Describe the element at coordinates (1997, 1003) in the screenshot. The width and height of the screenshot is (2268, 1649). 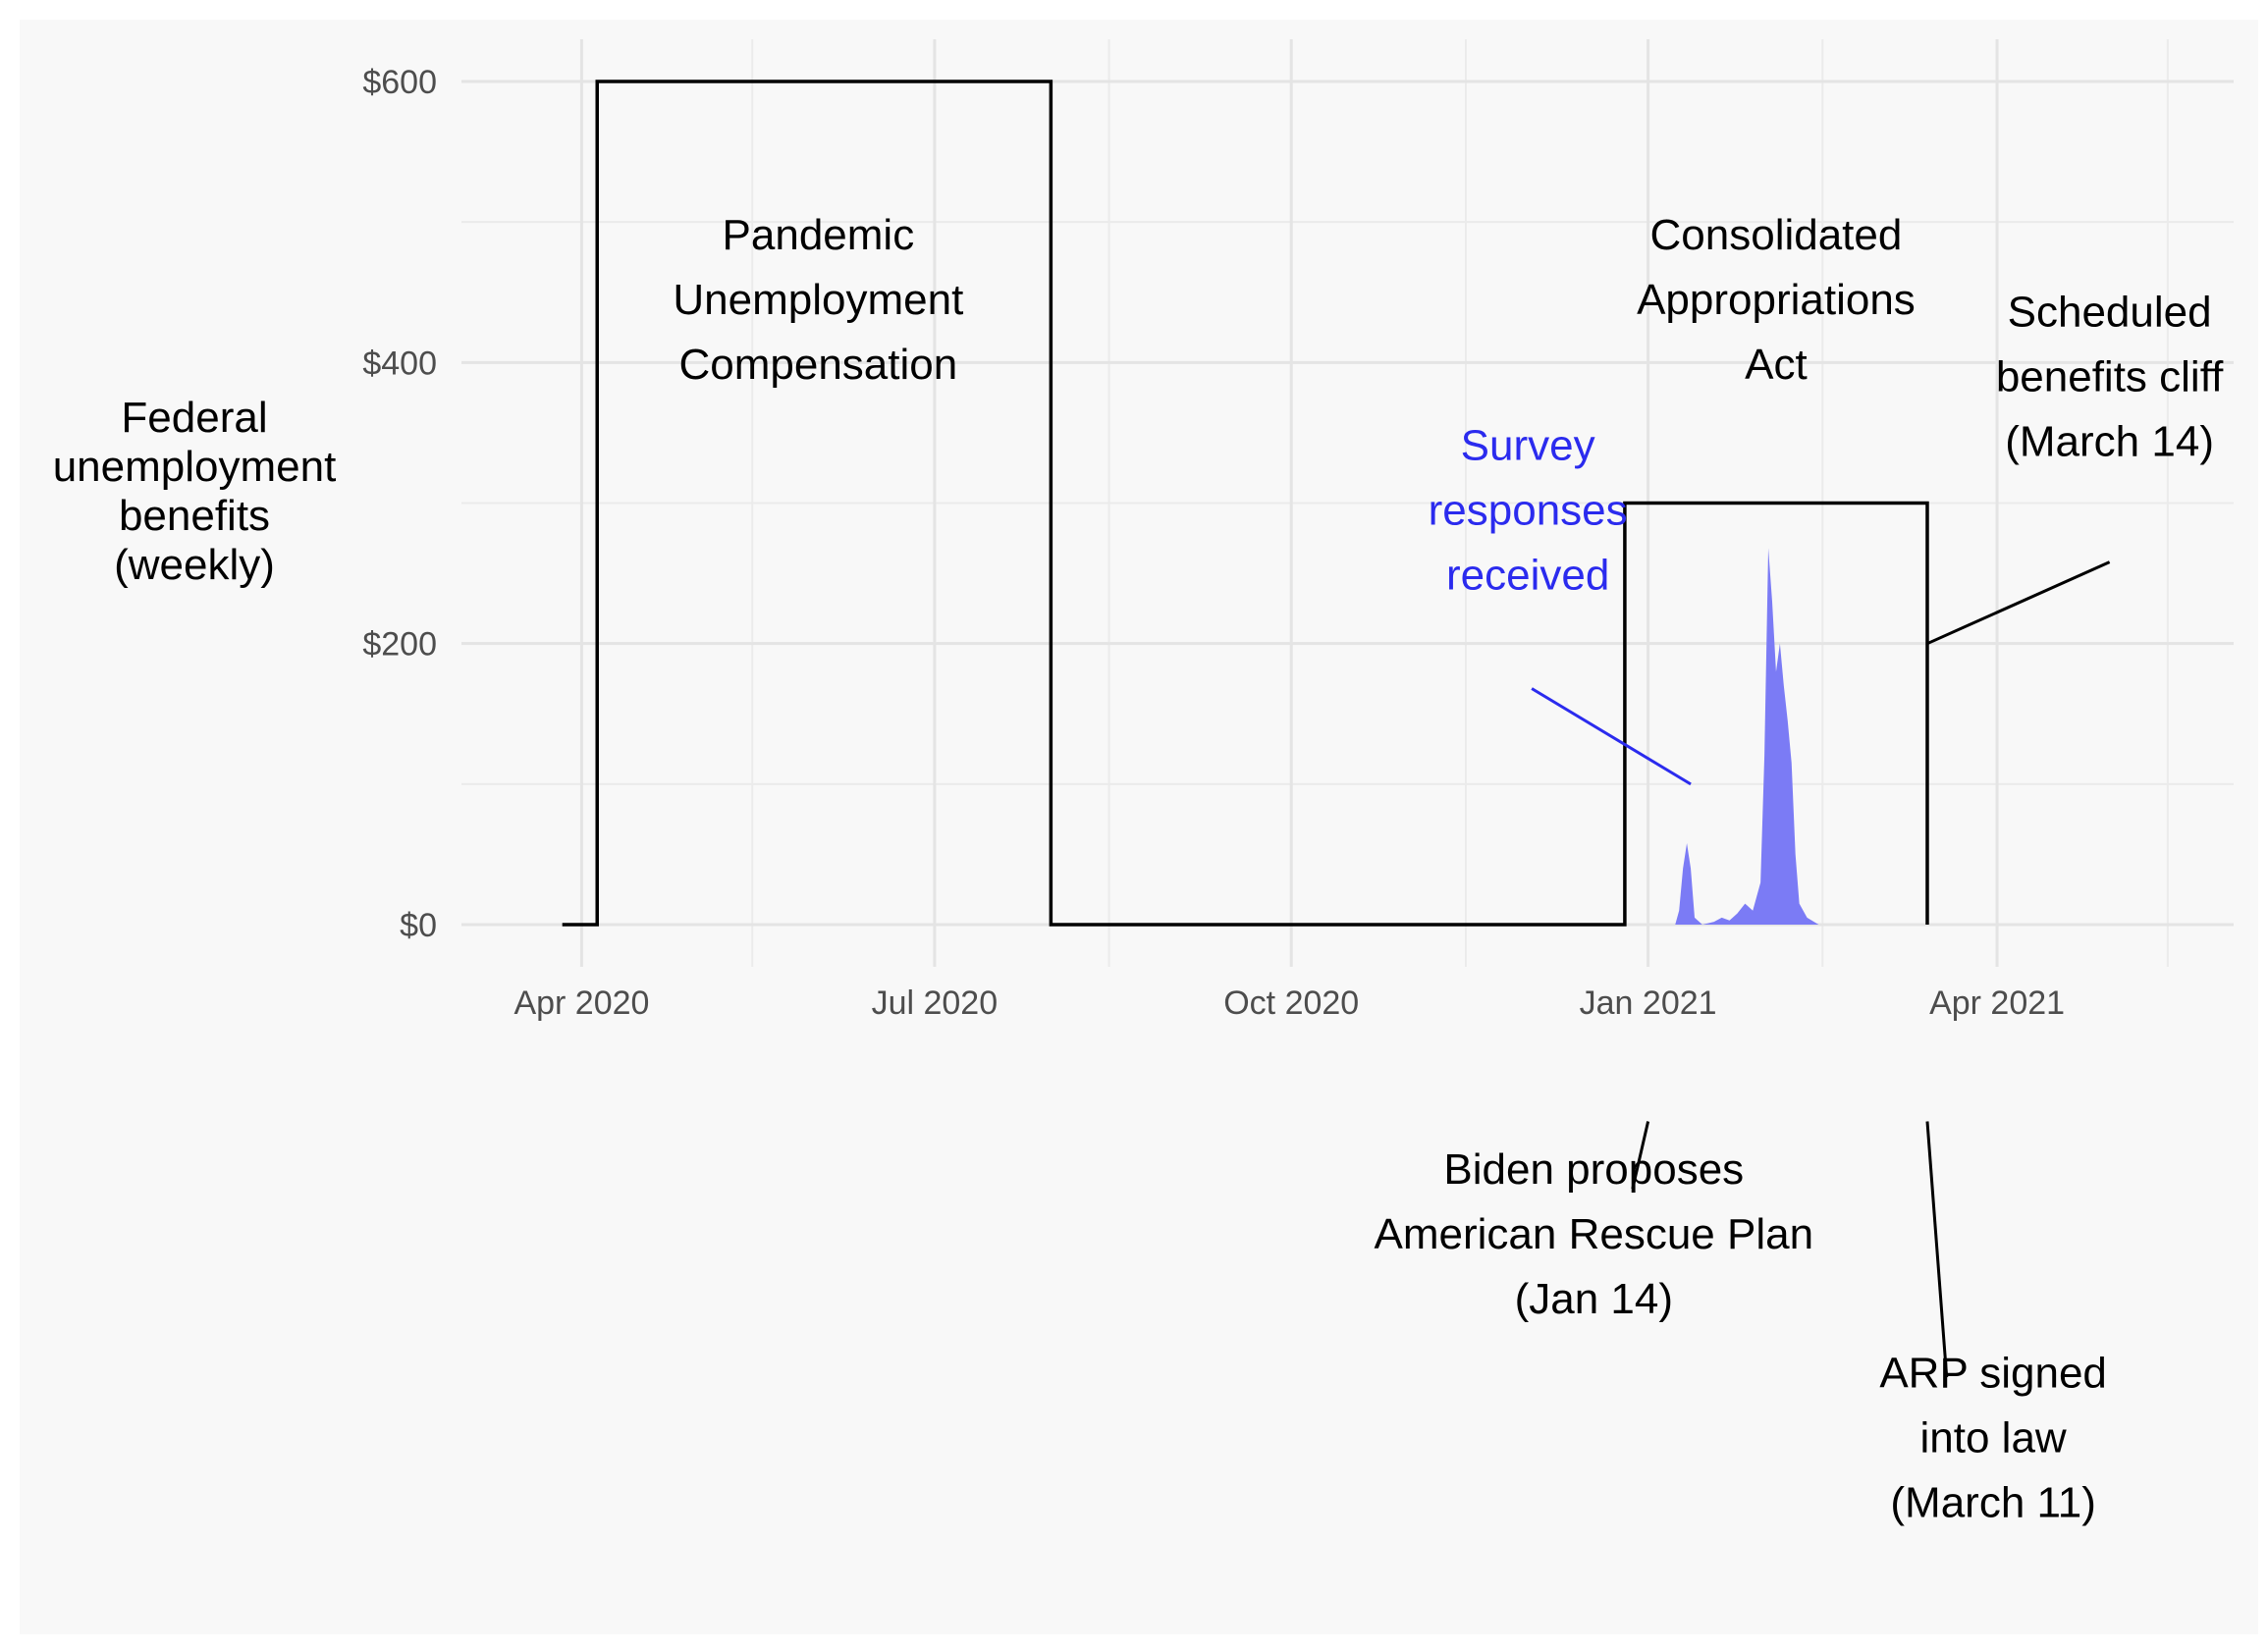
I see `x-tick-label: Apr 2021` at that location.